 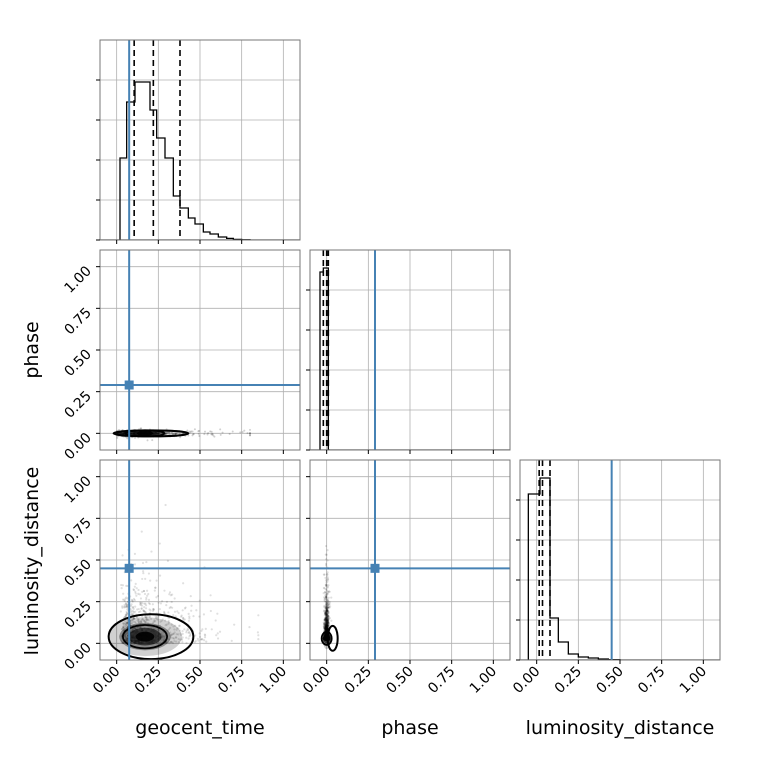 What do you see at coordinates (181, 578) in the screenshot?
I see `joint-geocent_time-luminosity_distance: 0.000.250.500.751.000.00 0.25 0.50 0.75 1.00` at bounding box center [181, 578].